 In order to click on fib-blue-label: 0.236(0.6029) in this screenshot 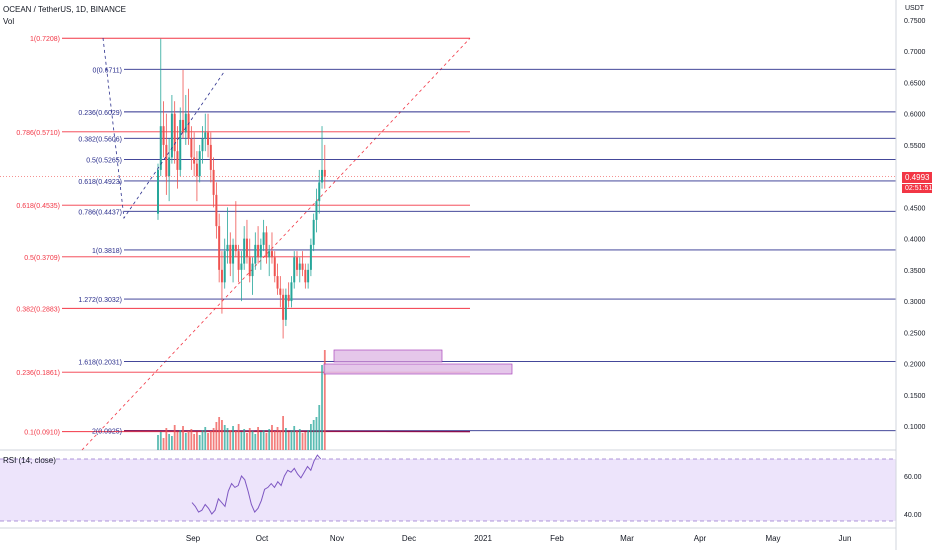, I will do `click(100, 113)`.